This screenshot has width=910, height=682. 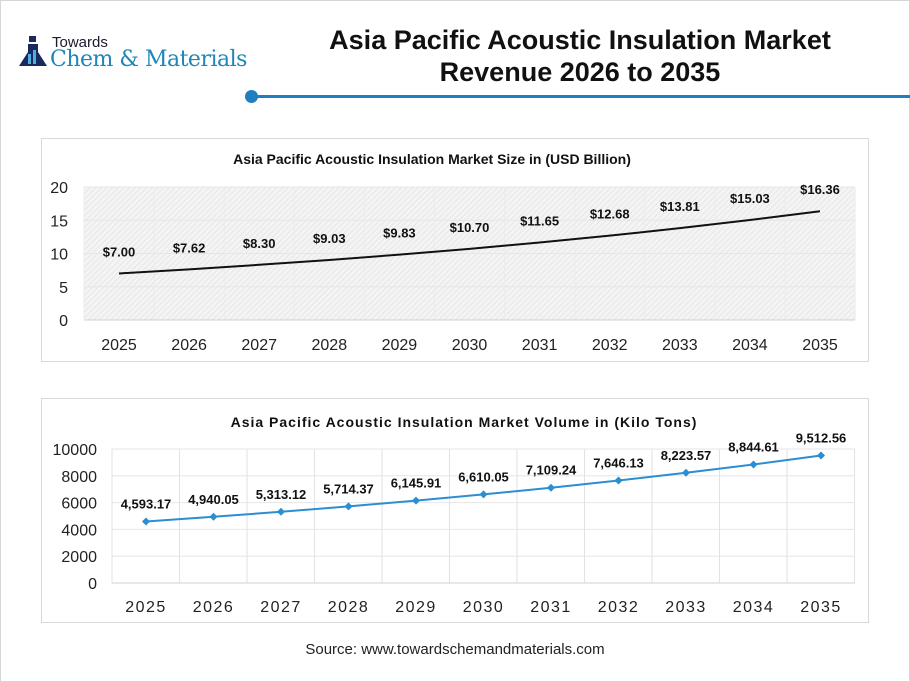 I want to click on data-label: 6,145.91, so click(x=416, y=483).